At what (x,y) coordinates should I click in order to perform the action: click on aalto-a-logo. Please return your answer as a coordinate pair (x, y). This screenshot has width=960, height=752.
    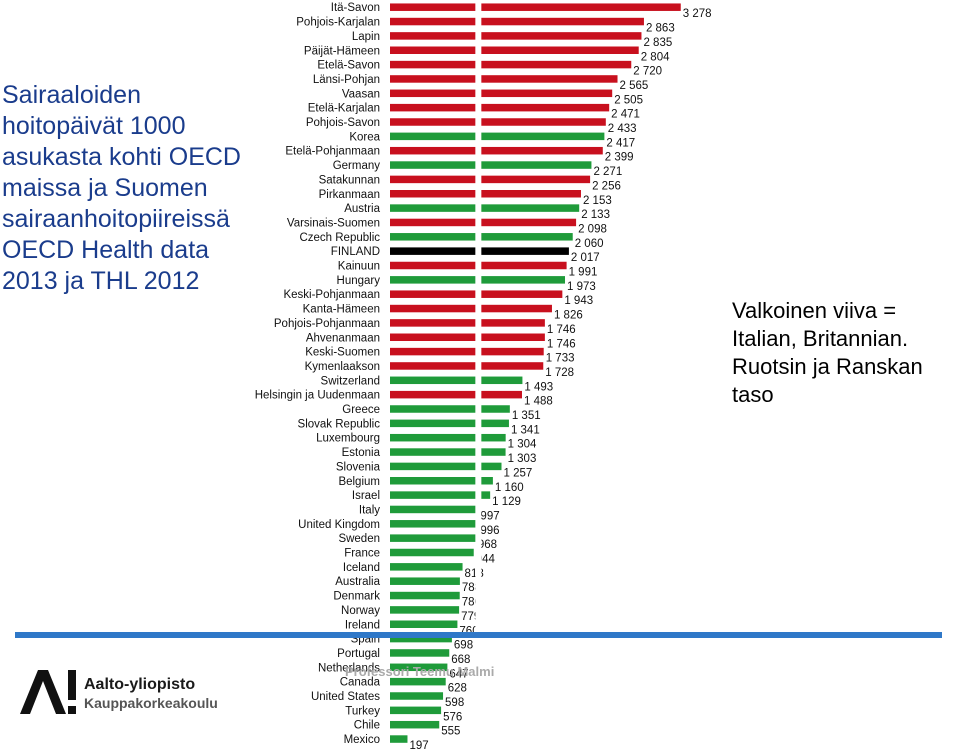
    Looking at the image, I should click on (48, 692).